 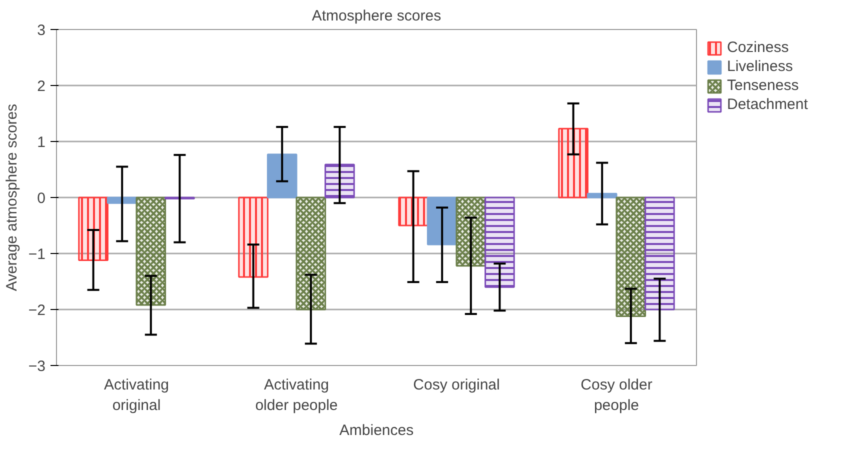 I want to click on x-tick-label: Cosy older people, so click(x=616, y=395).